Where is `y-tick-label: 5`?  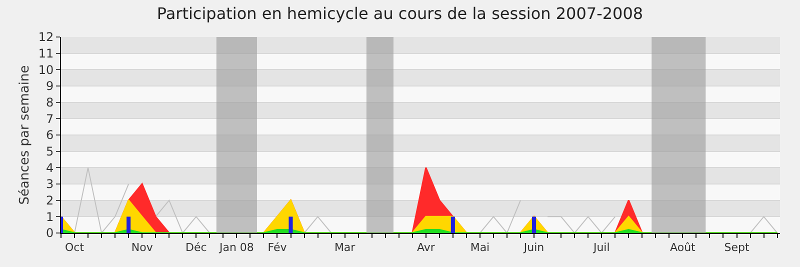 y-tick-label: 5 is located at coordinates (50, 151).